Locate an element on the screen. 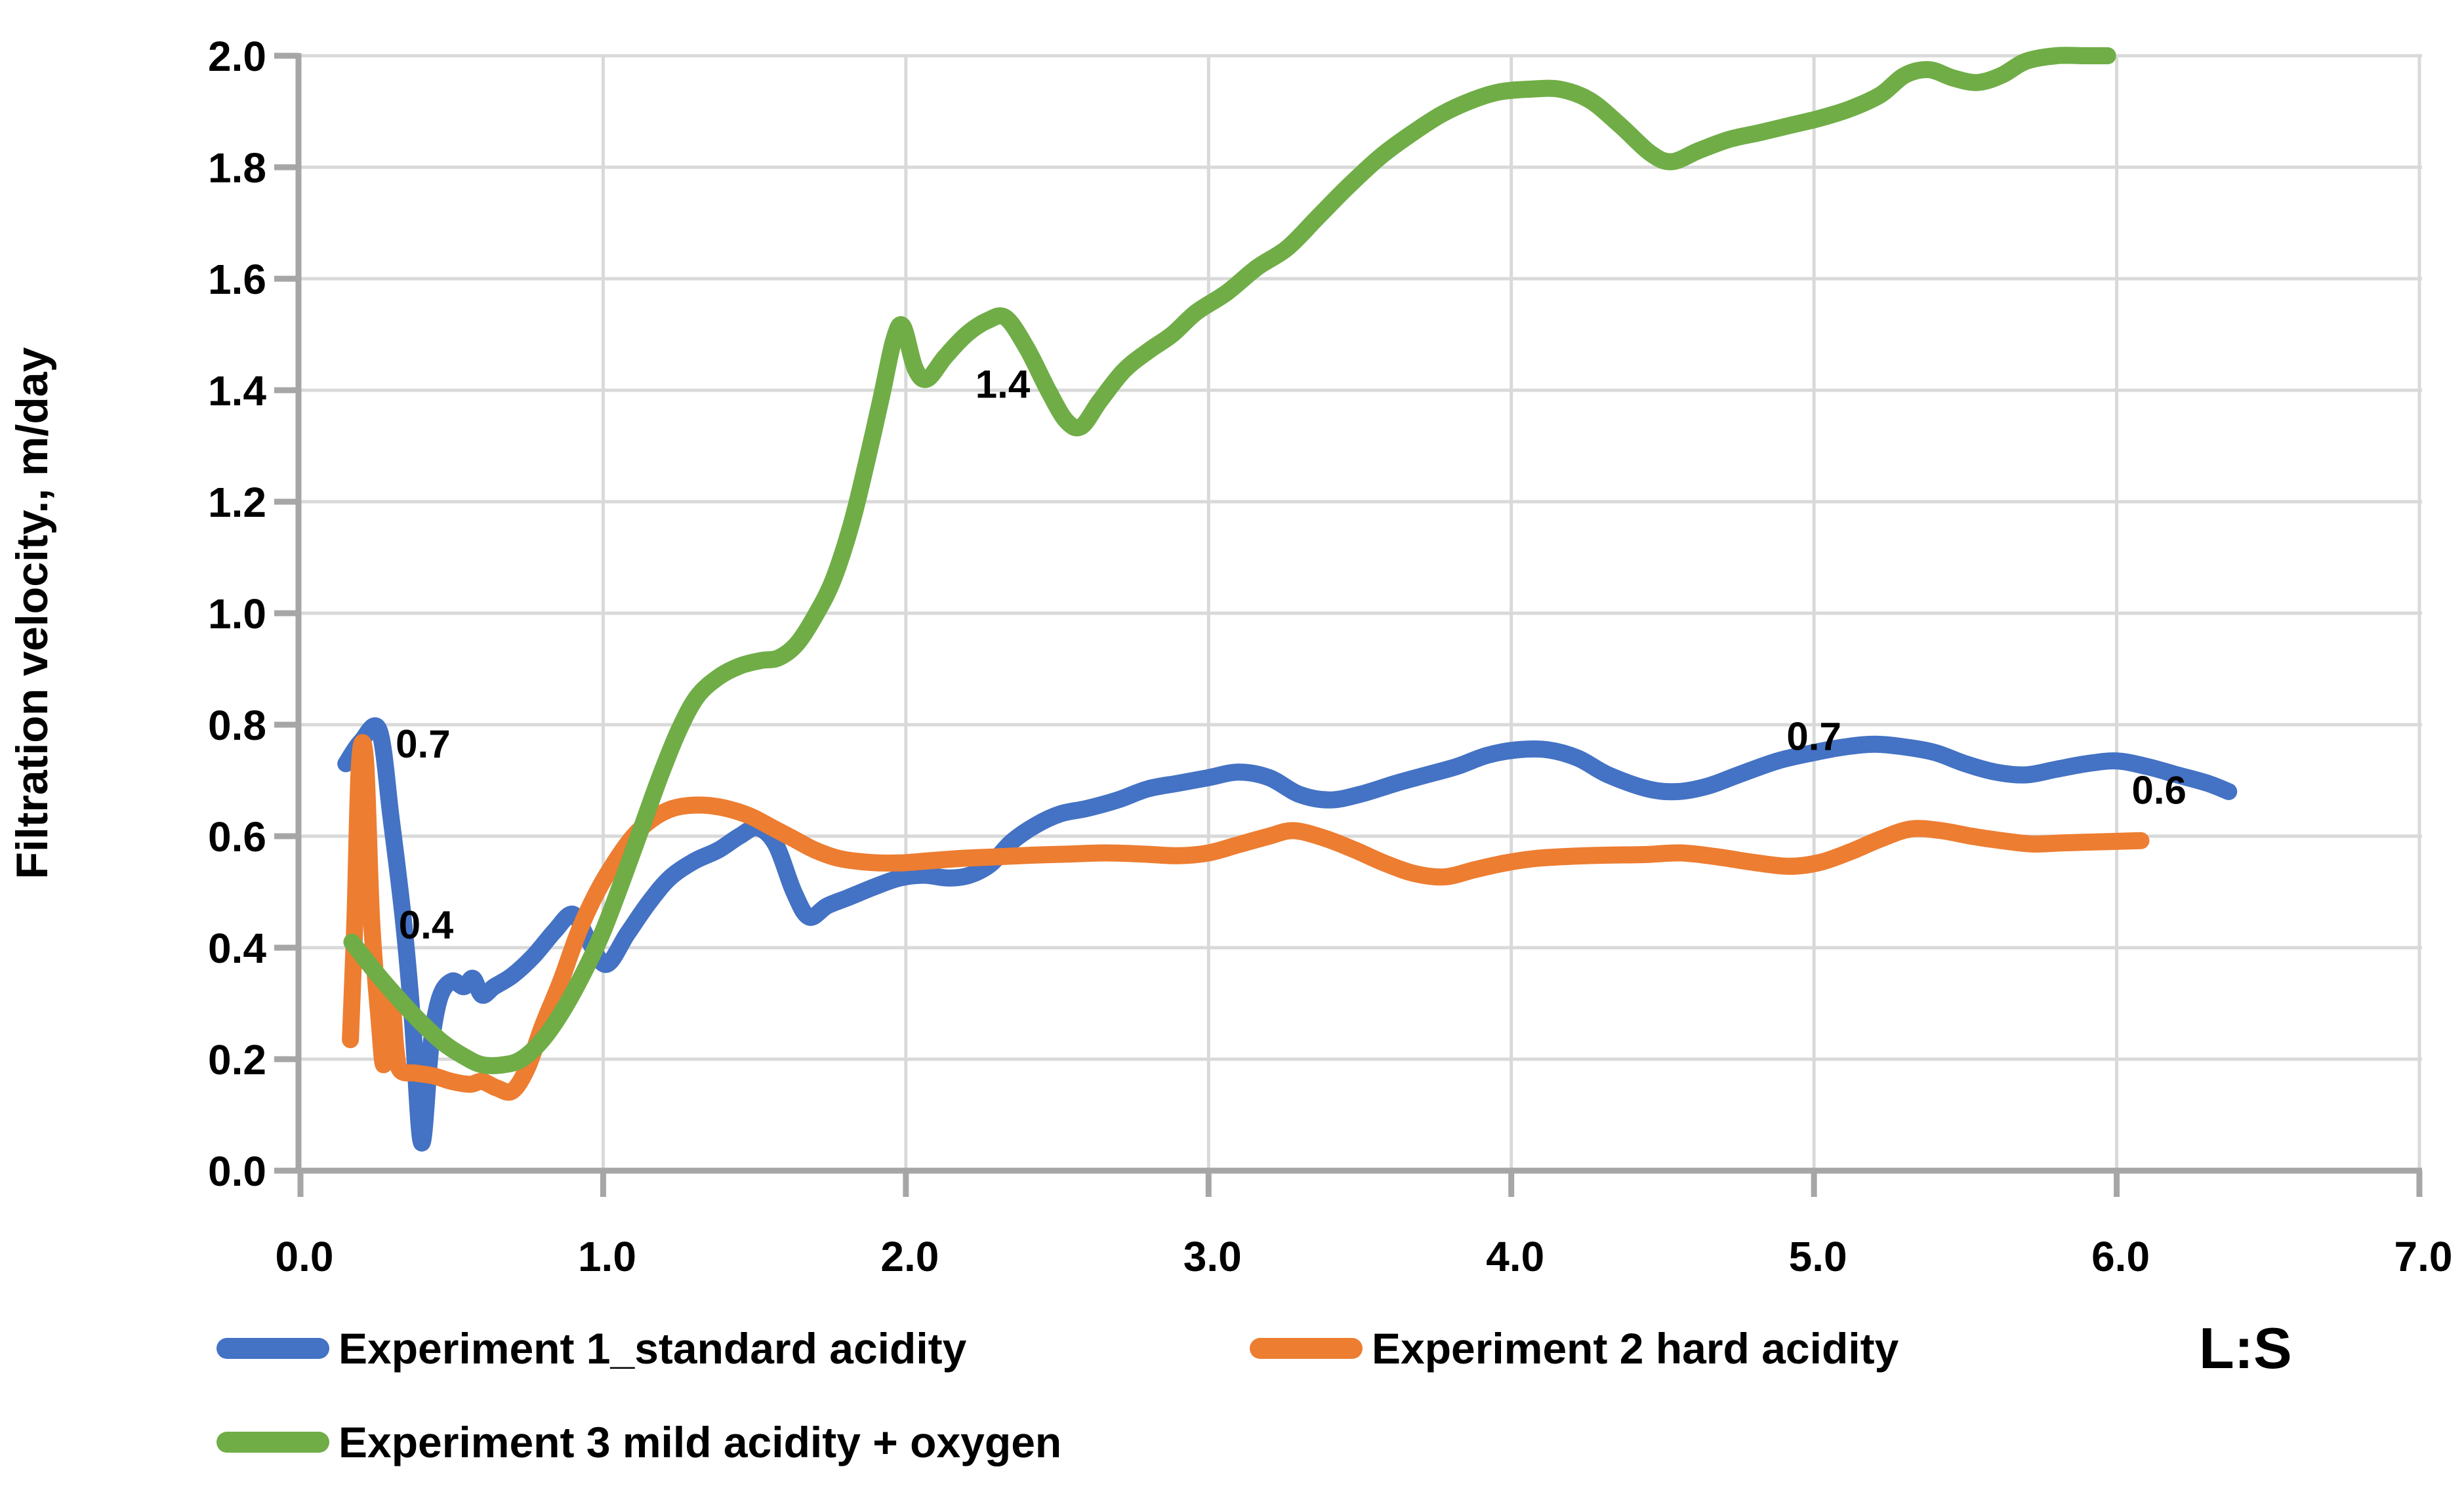 This screenshot has width=2464, height=1494. y-tick-label: 0.8 is located at coordinates (237, 725).